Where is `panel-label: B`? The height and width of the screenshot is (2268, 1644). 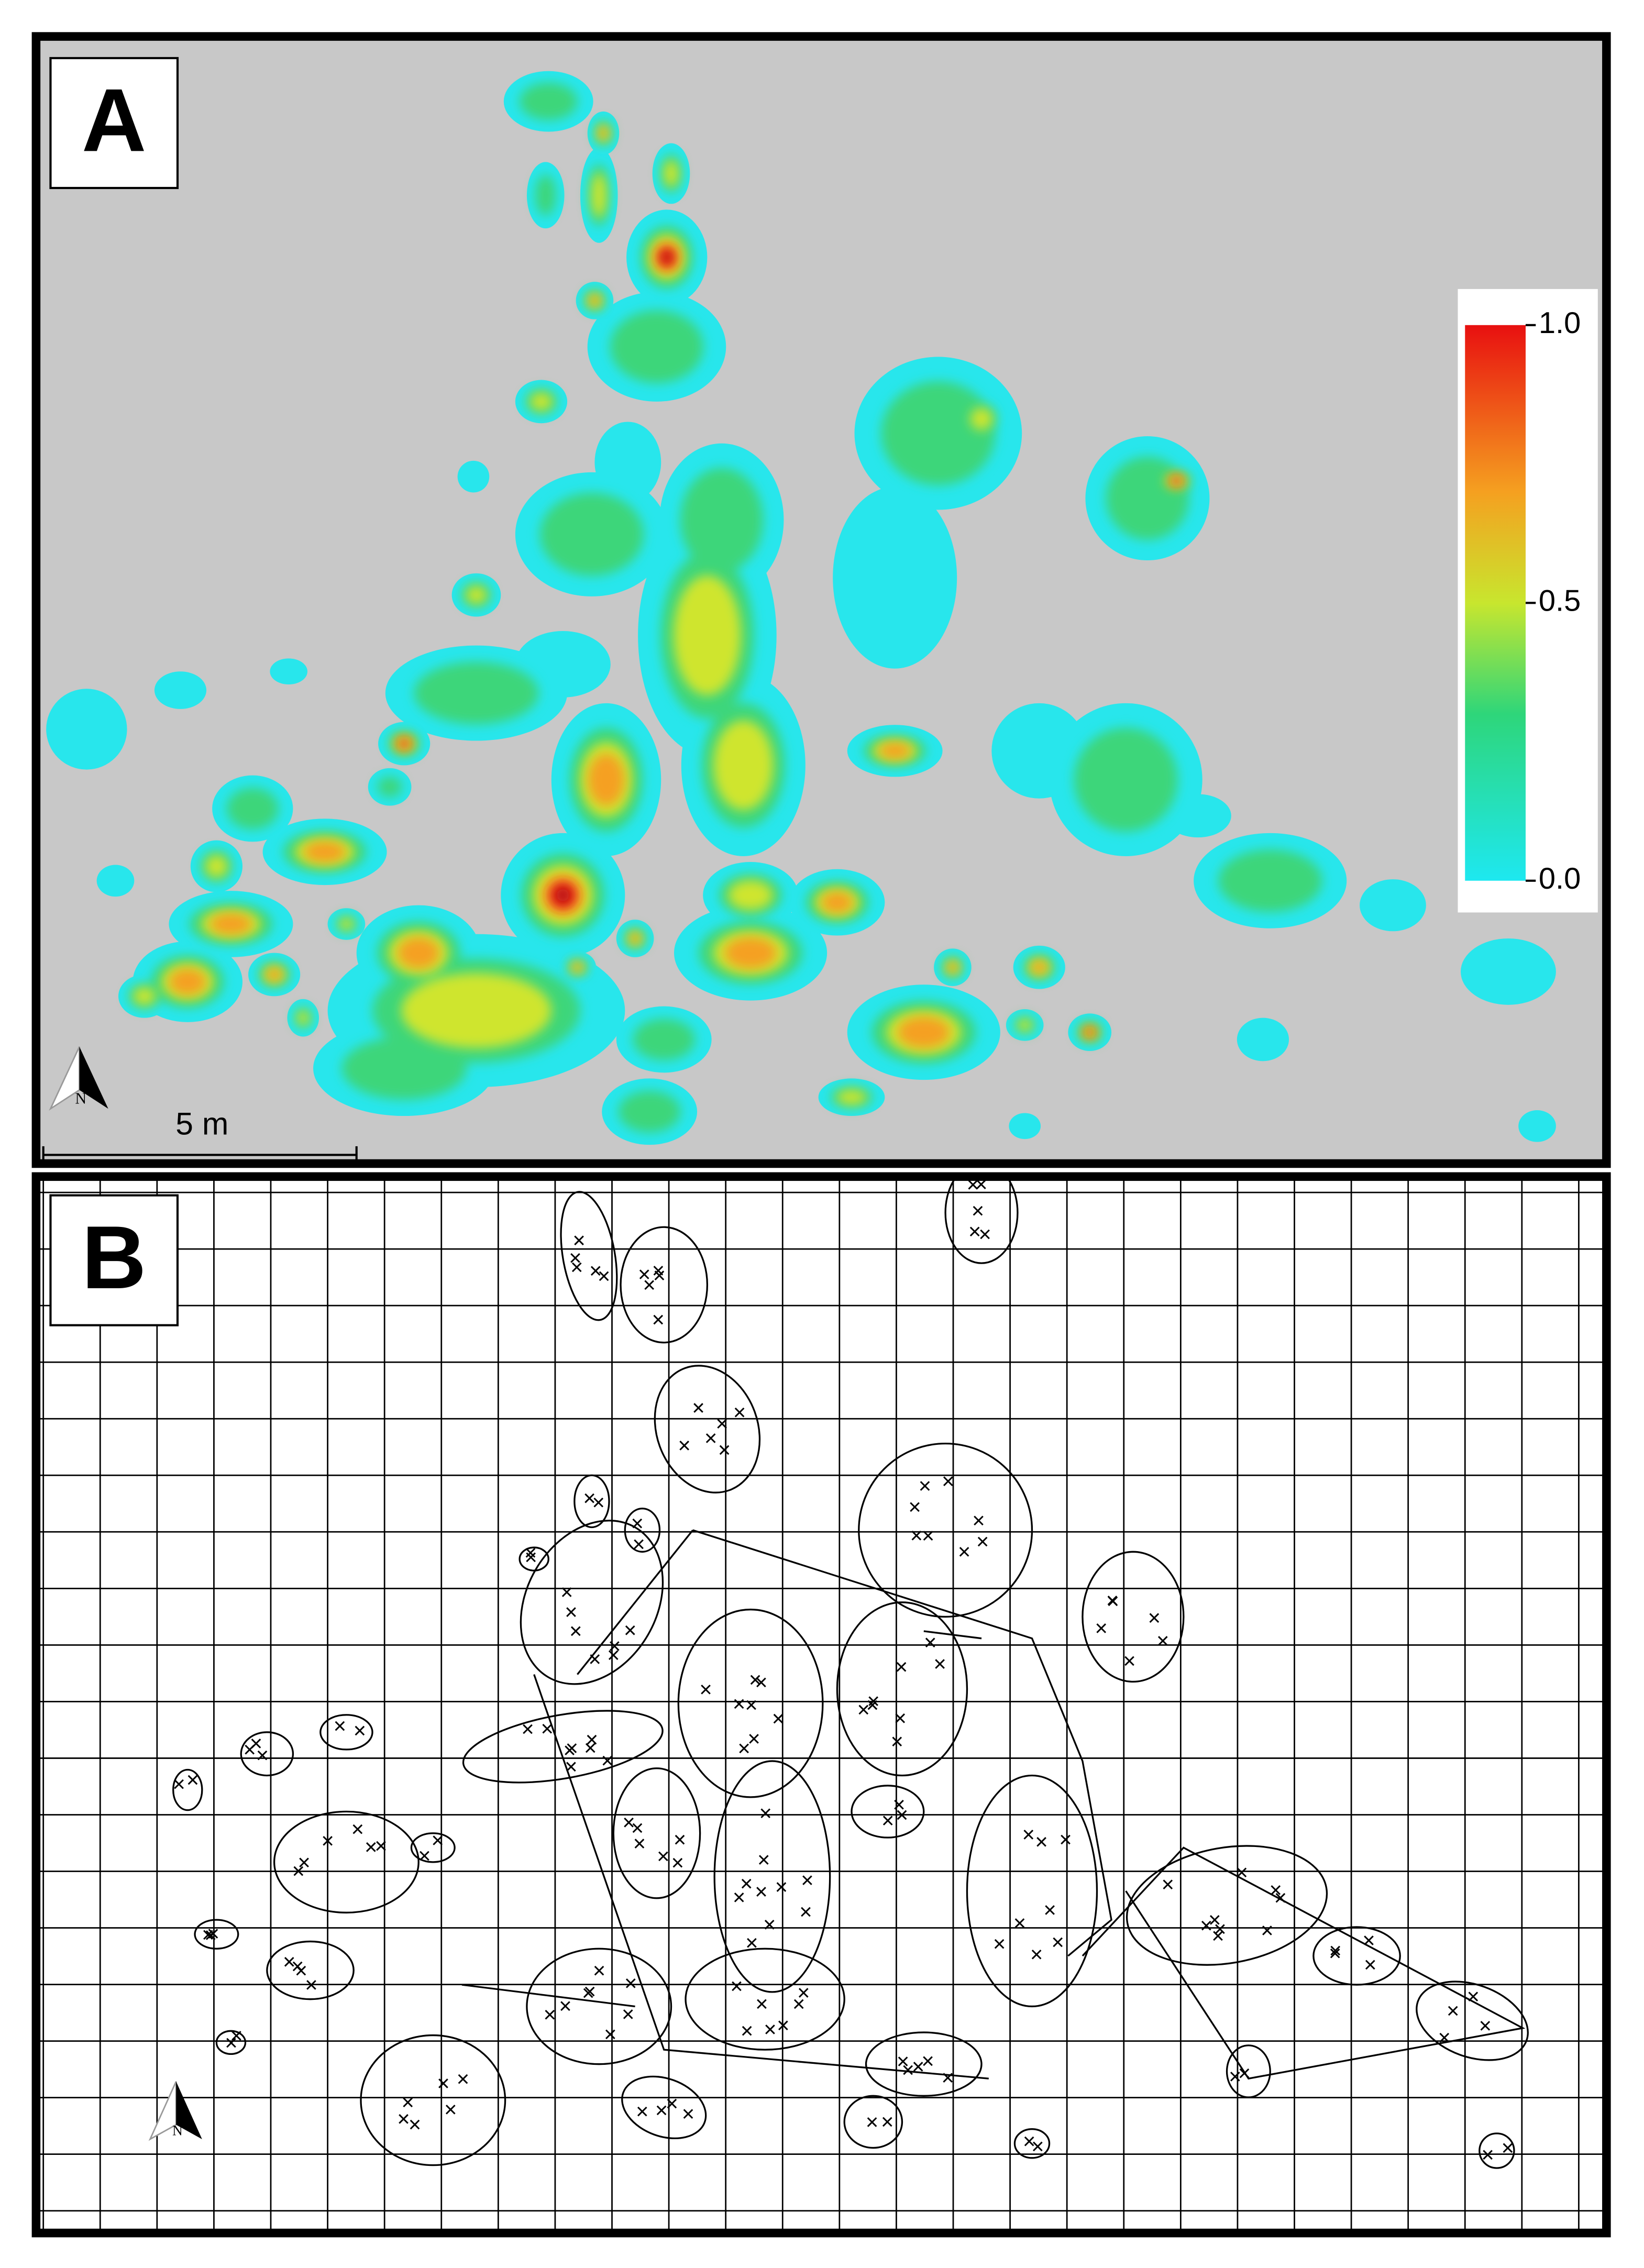 panel-label: B is located at coordinates (114, 1258).